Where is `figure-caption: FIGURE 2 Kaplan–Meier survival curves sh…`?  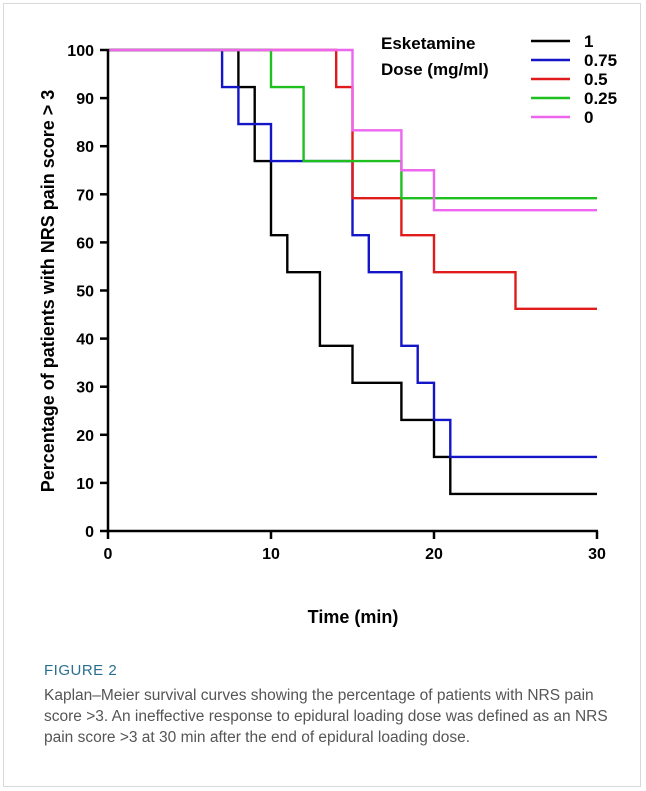
figure-caption: FIGURE 2 Kaplan–Meier survival curves sh… is located at coordinates (339, 705).